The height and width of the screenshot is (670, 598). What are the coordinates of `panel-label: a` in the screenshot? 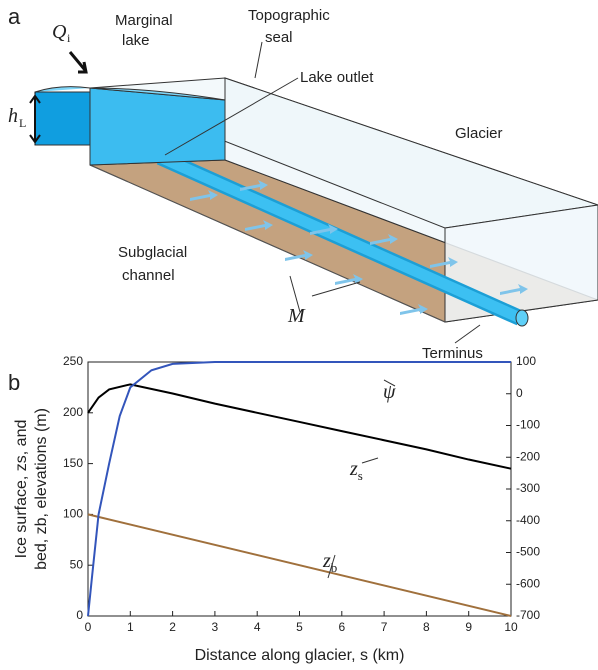 It's located at (14, 16).